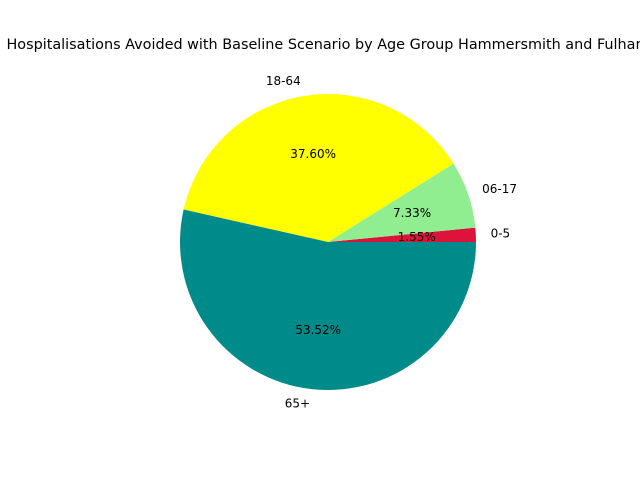 The width and height of the screenshot is (640, 480). I want to click on slice-label-0-5: 0-5, so click(501, 234).